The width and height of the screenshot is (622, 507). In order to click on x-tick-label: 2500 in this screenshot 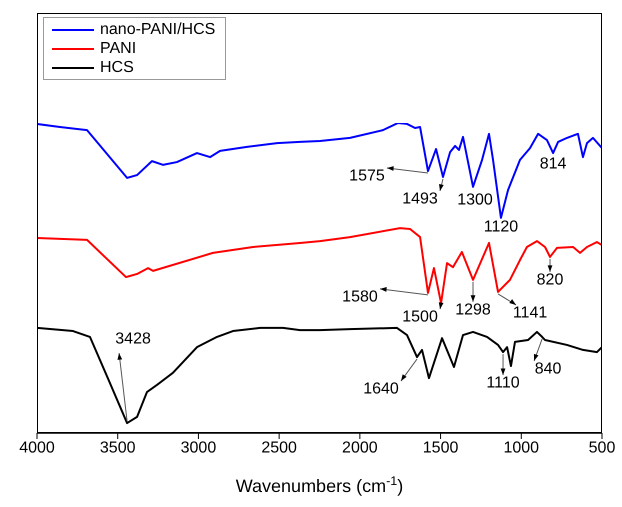, I will do `click(279, 447)`.